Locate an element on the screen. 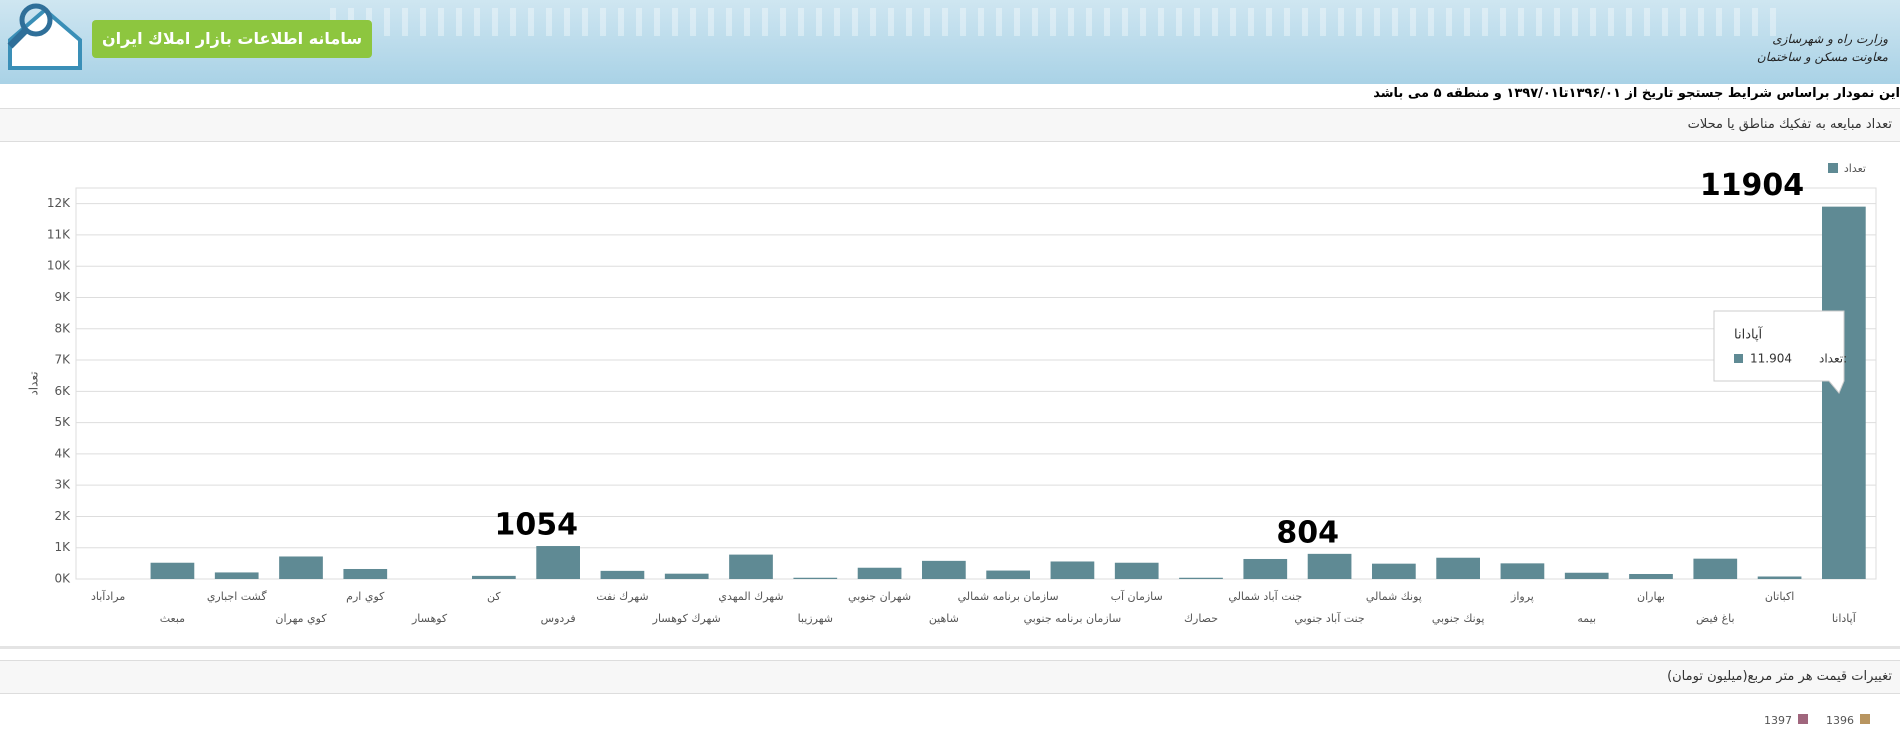  y-tick-label: 11K is located at coordinates (59, 234).